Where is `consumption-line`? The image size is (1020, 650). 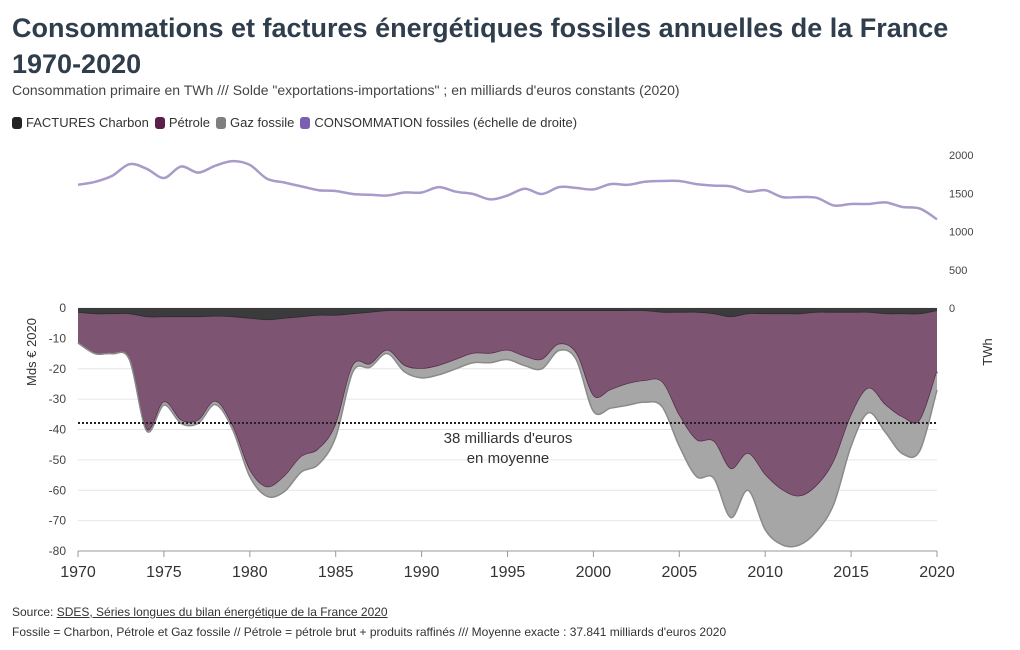 consumption-line is located at coordinates (507, 190).